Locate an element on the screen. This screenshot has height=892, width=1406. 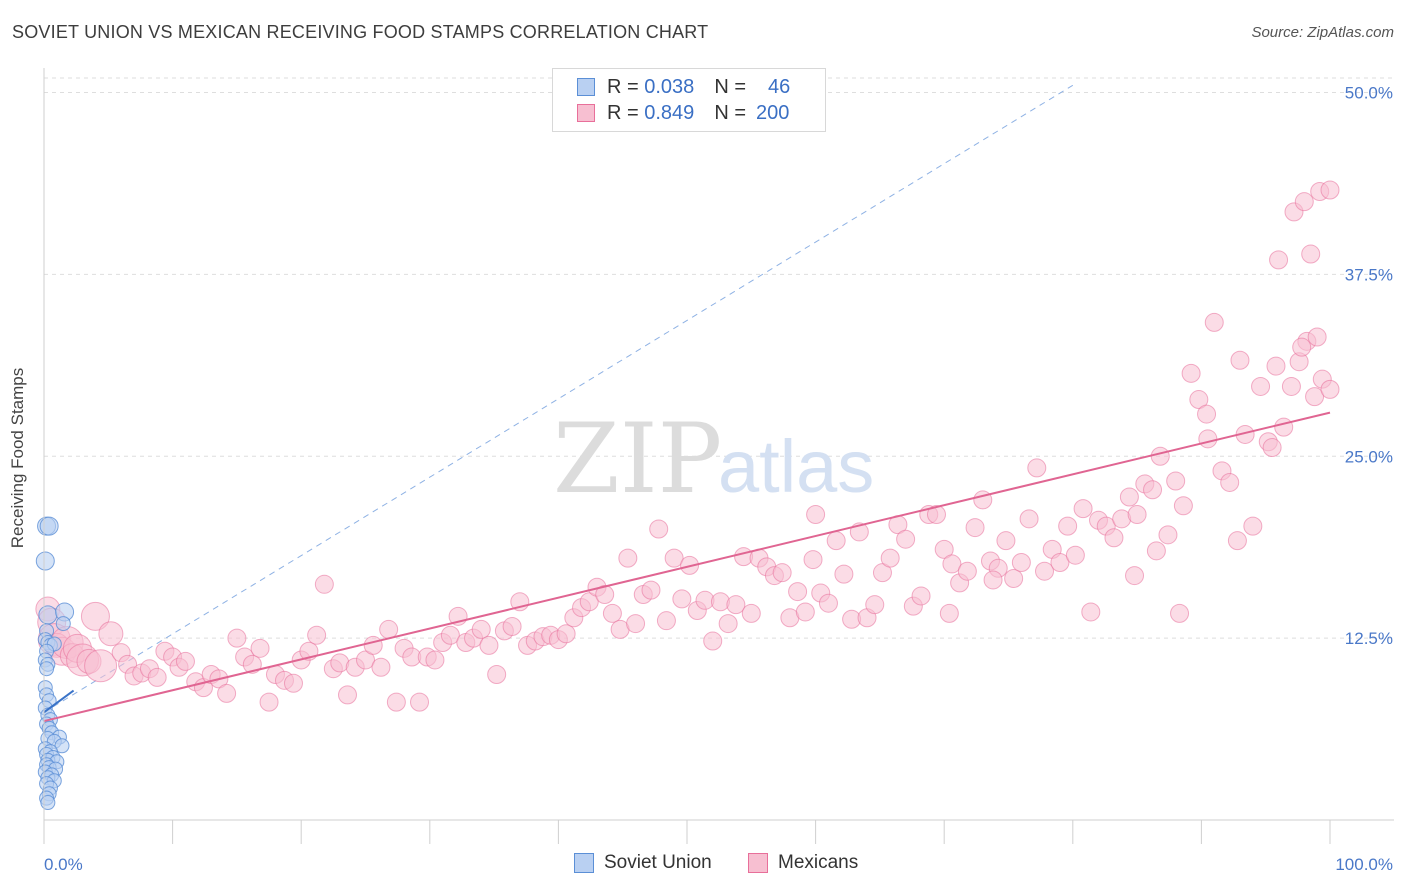
x-tick-label: 100.0% is located at coordinates (1364, 864).